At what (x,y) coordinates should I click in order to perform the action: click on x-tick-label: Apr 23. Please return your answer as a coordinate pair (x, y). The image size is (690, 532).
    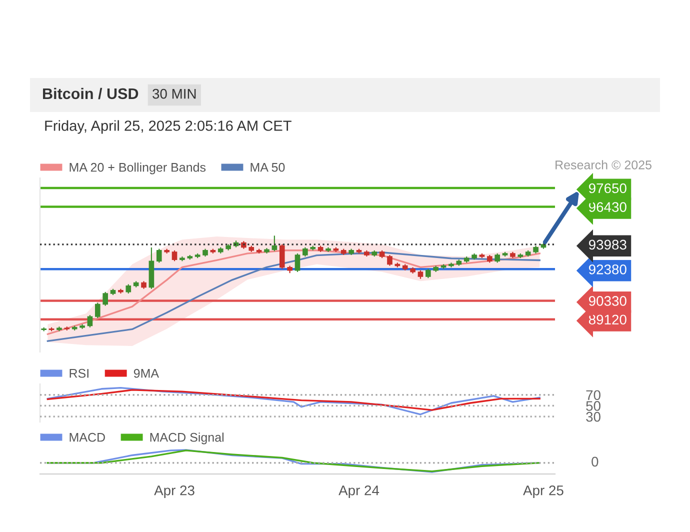
    Looking at the image, I should click on (174, 491).